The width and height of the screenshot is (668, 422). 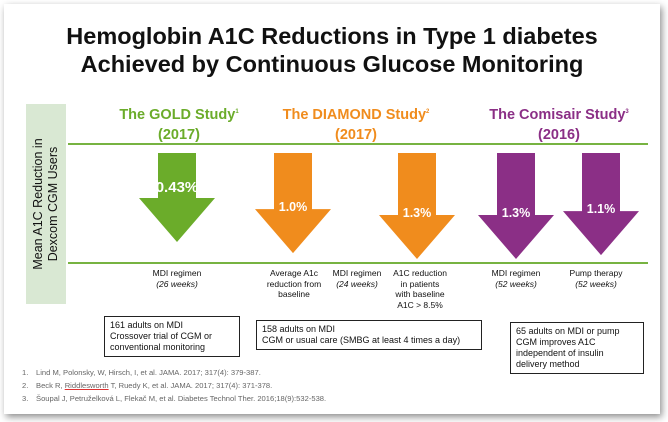 What do you see at coordinates (25, 385) in the screenshot?
I see `reference-2-number: 2.` at bounding box center [25, 385].